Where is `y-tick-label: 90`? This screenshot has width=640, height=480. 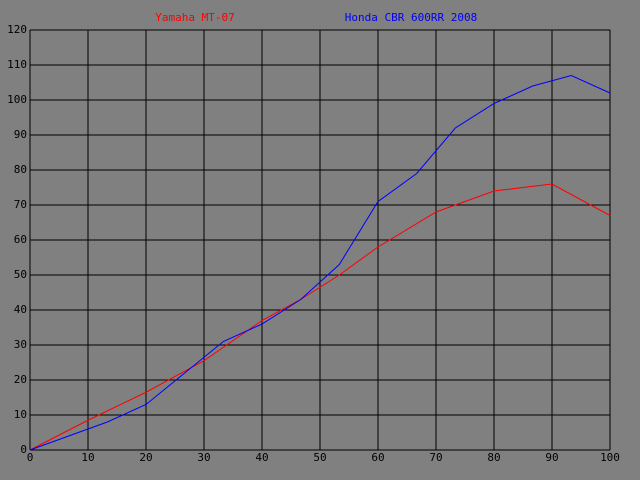 y-tick-label: 90 is located at coordinates (20, 134).